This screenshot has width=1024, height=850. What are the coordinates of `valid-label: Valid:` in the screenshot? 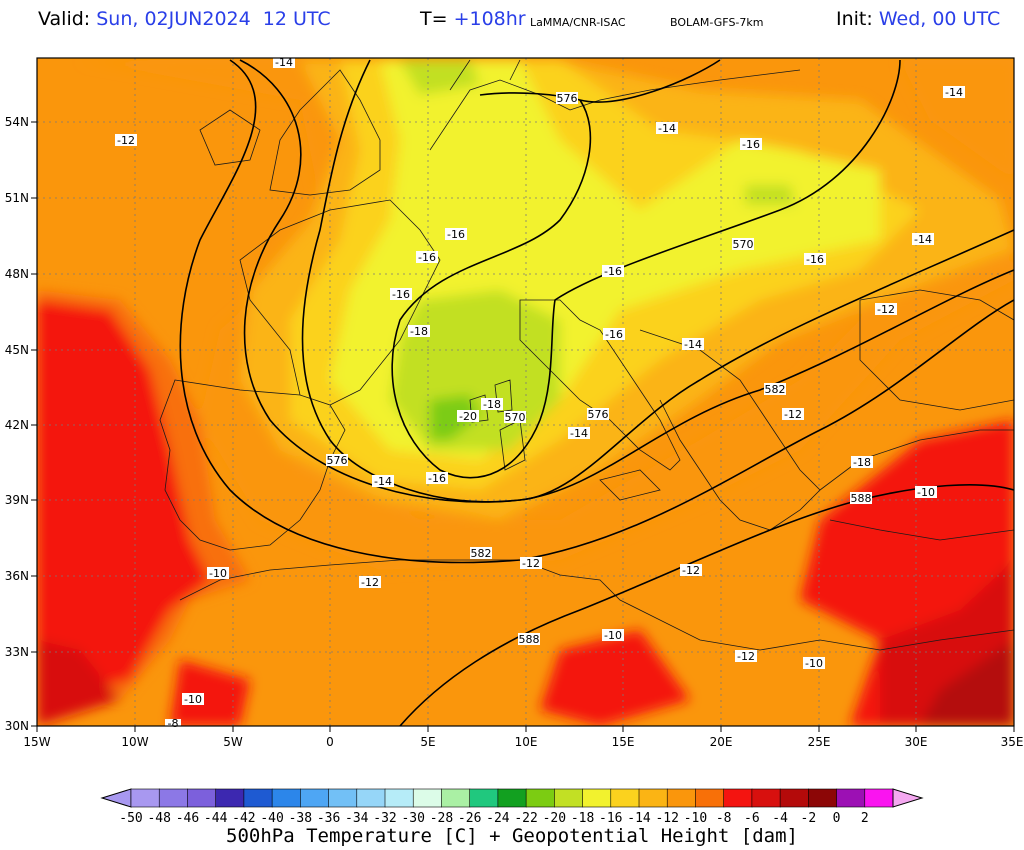 It's located at (64, 19).